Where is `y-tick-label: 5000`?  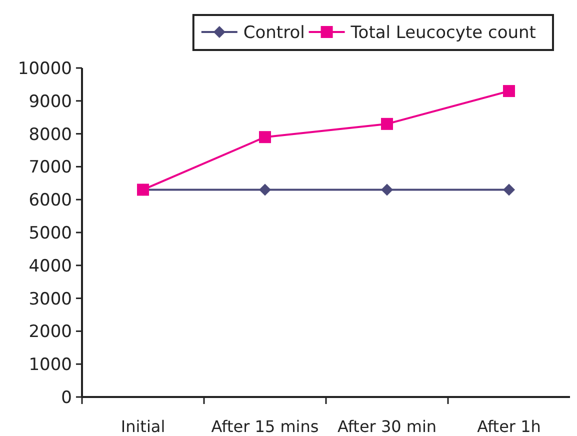 y-tick-label: 5000 is located at coordinates (50, 233).